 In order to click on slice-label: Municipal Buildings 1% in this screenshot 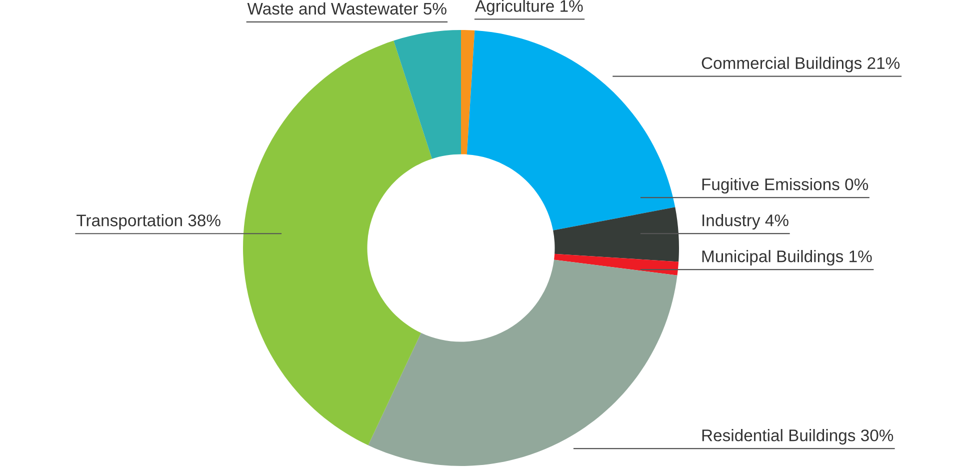, I will do `click(787, 258)`.